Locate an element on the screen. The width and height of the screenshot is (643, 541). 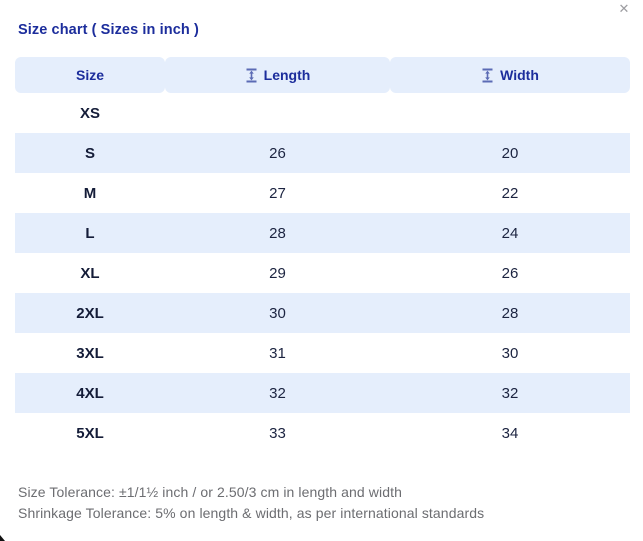
size-cell: 2XL is located at coordinates (90, 313).